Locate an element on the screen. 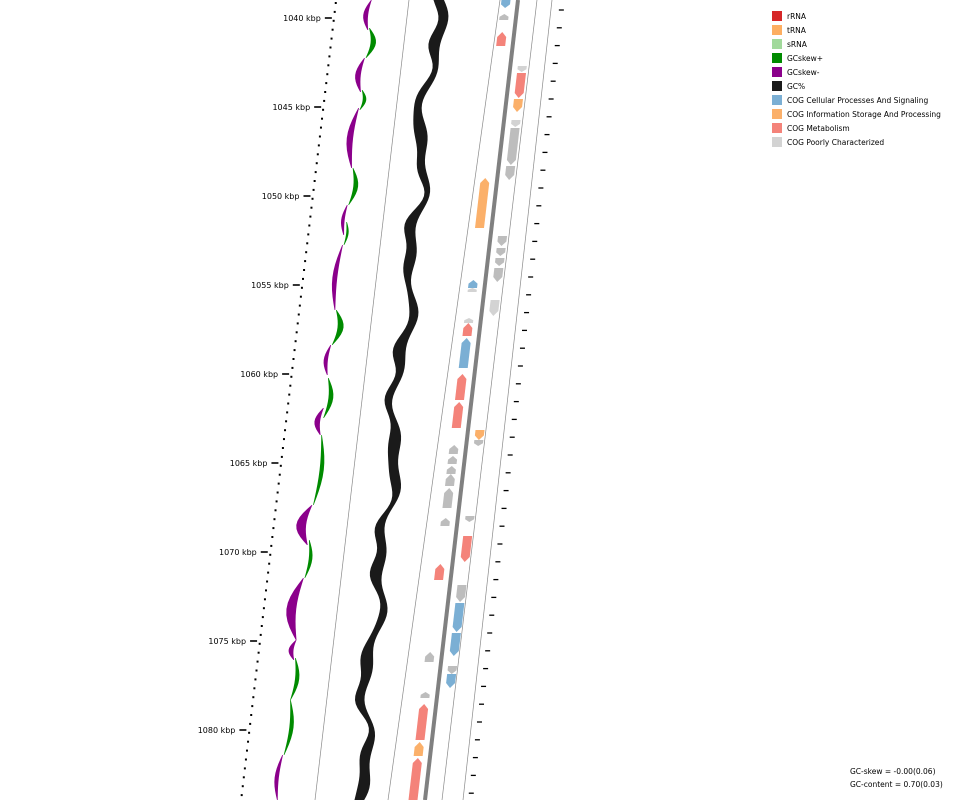 The height and width of the screenshot is (800, 960). legend-item-gcskew-plus: GCskew+ is located at coordinates (856, 58).